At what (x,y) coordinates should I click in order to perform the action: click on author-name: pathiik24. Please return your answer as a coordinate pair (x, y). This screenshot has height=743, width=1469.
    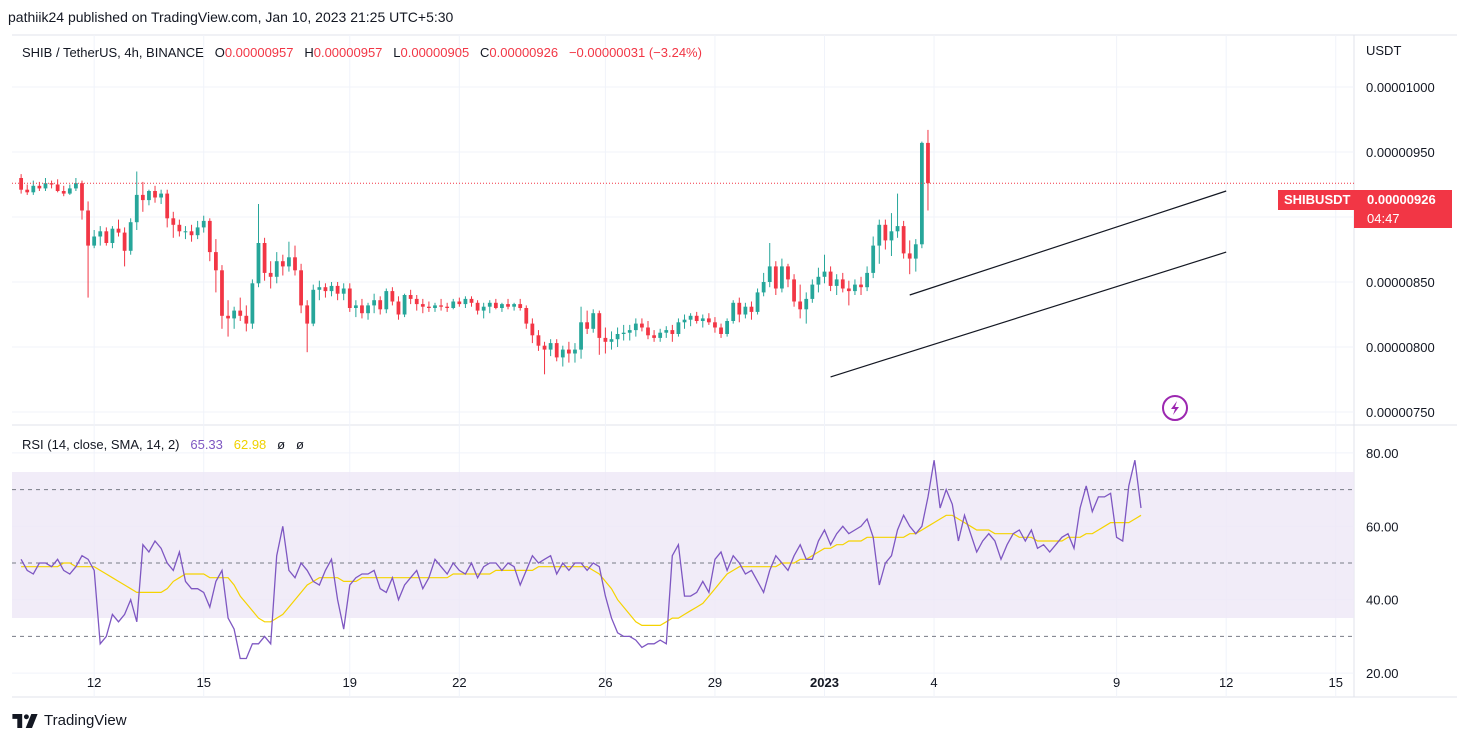
    Looking at the image, I should click on (36, 17).